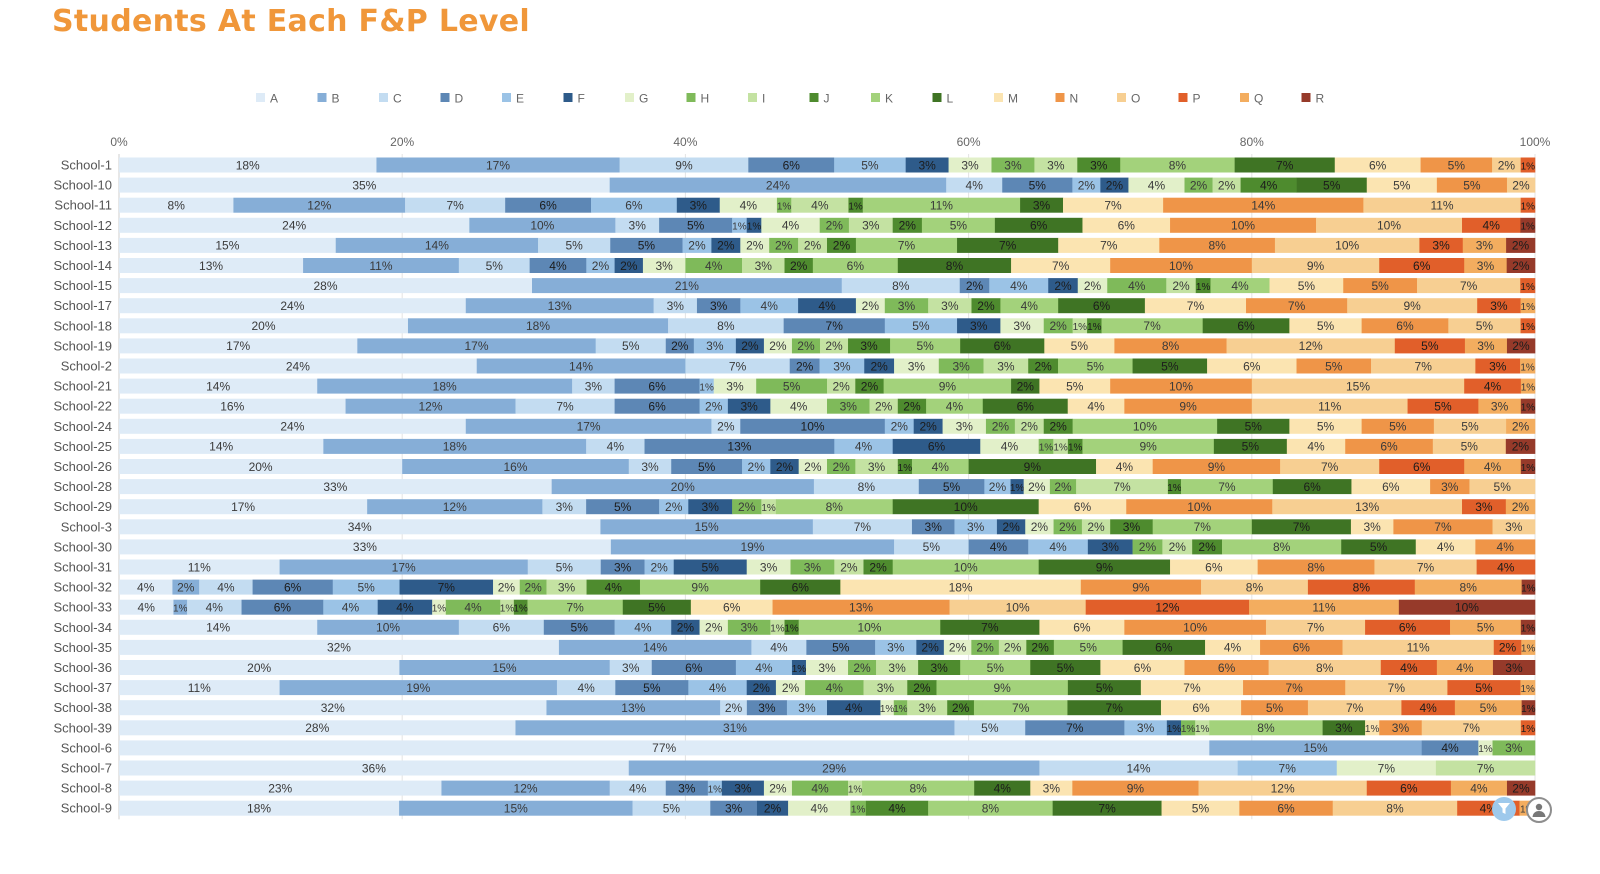  I want to click on user-button, so click(1539, 810).